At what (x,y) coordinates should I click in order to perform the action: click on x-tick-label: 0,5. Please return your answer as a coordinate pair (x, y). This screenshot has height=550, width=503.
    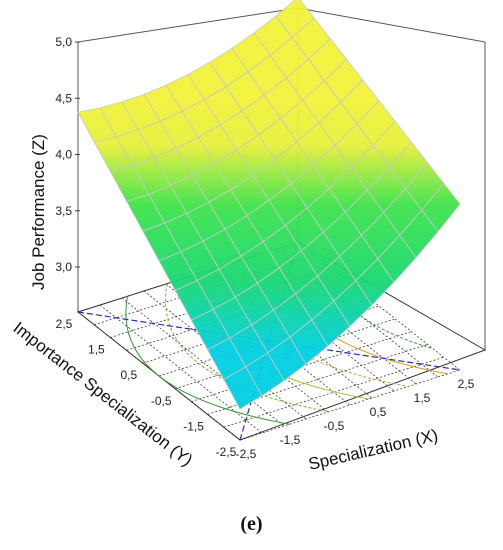
    Looking at the image, I should click on (378, 412).